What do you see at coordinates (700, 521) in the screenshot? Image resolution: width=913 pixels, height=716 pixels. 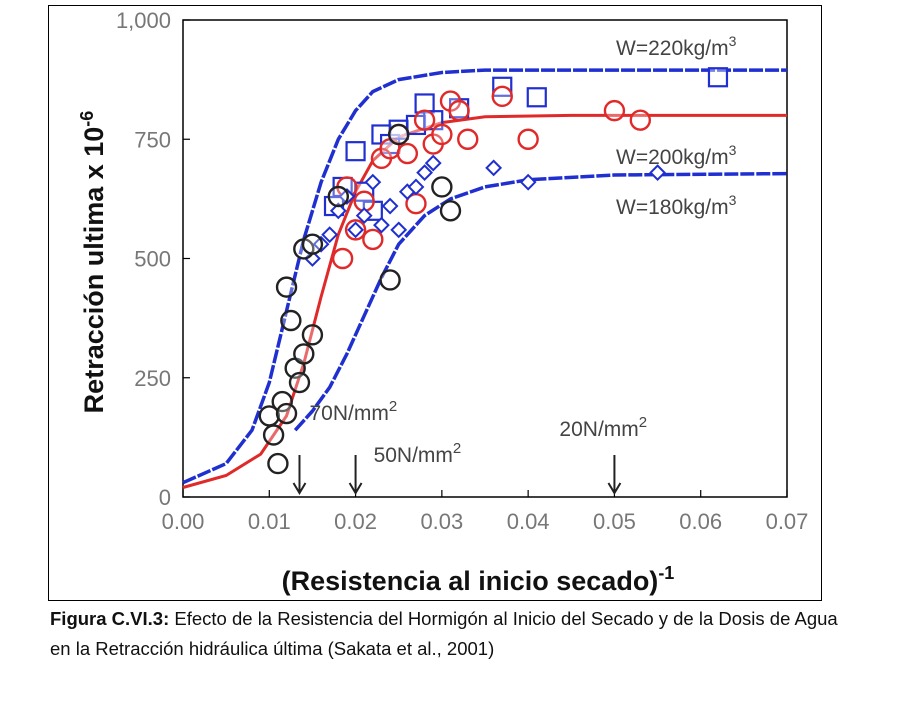 I see `x-tick-label: 0.06` at bounding box center [700, 521].